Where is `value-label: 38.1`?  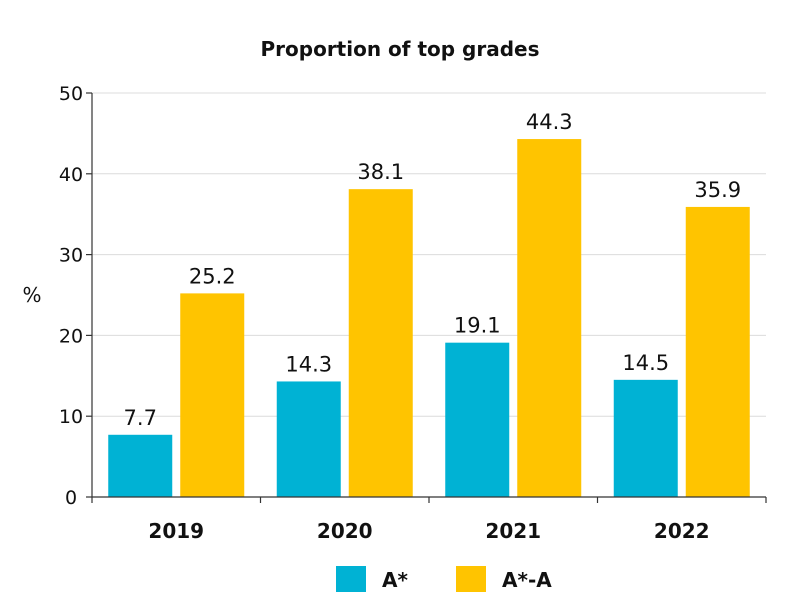
value-label: 38.1 is located at coordinates (380, 172).